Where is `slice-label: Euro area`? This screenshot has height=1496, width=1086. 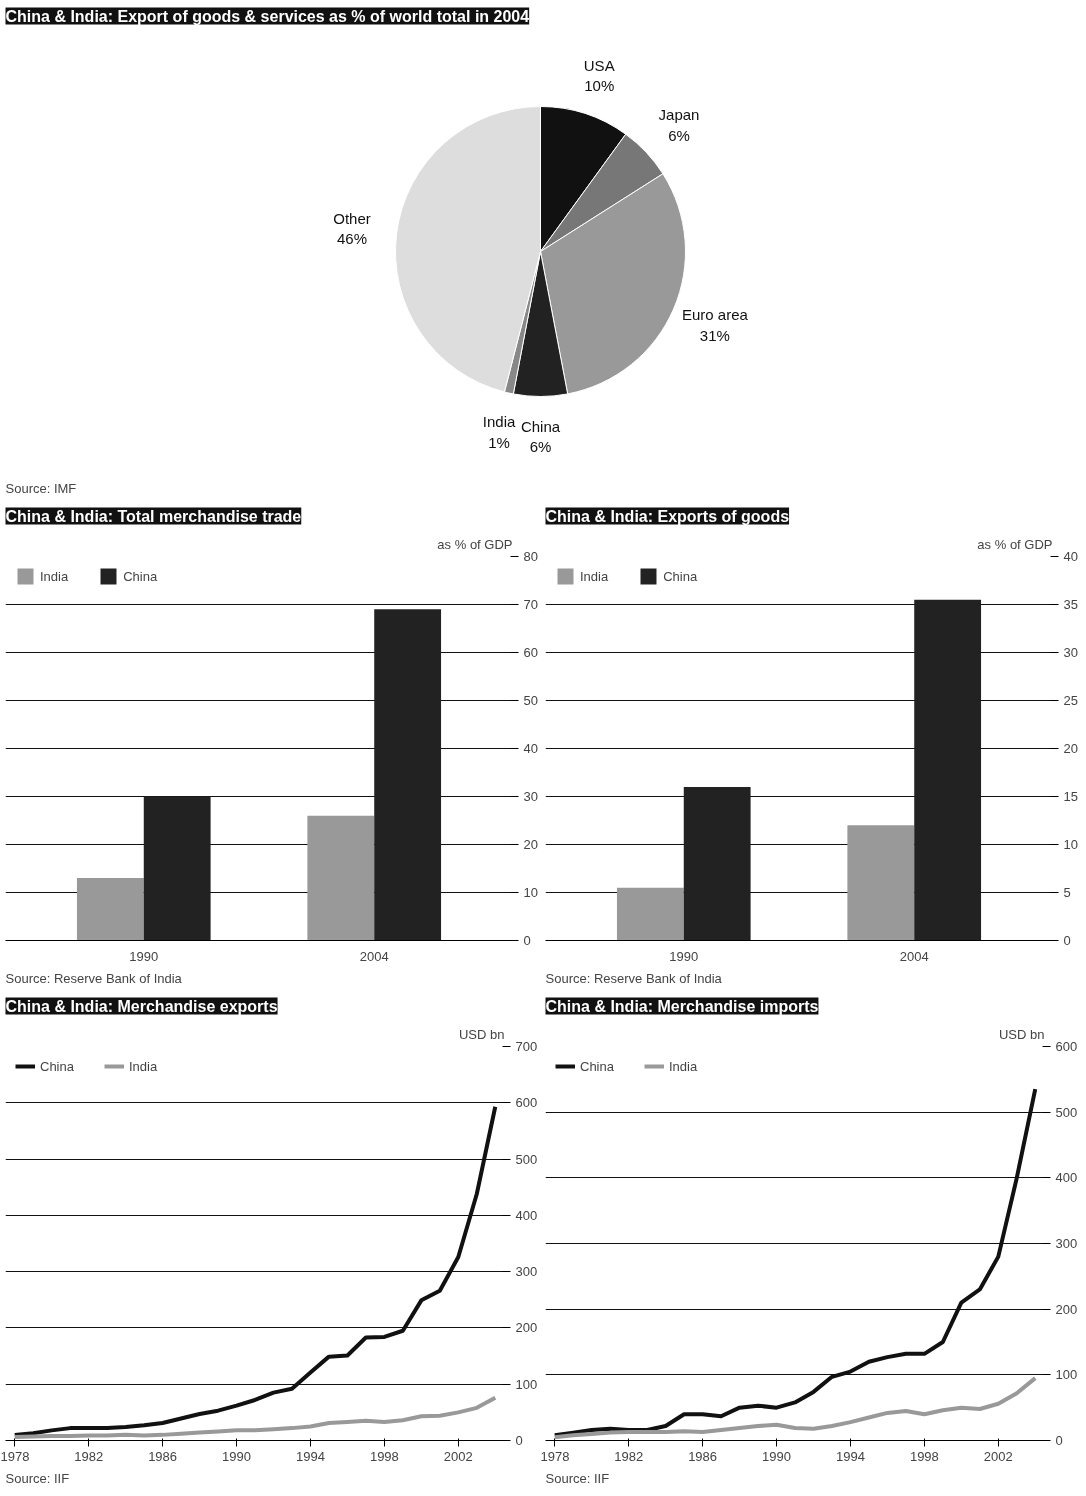 slice-label: Euro area is located at coordinates (715, 315).